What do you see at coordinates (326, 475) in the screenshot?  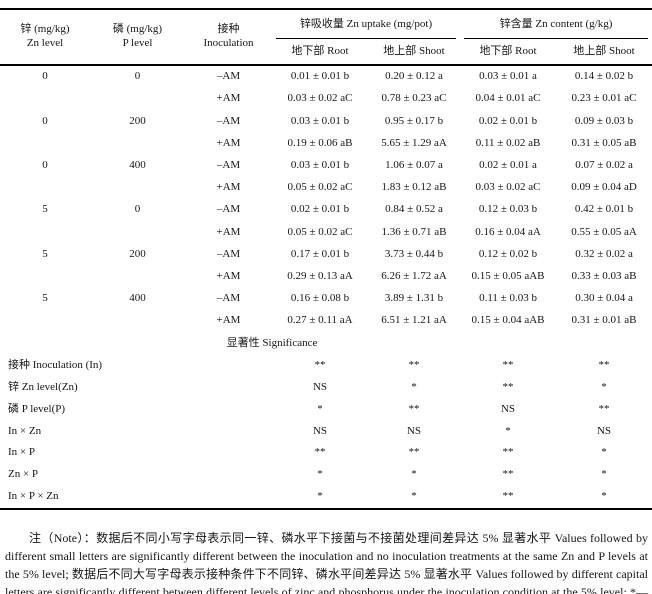 I see `significance-row: Zn × P * * ** *` at bounding box center [326, 475].